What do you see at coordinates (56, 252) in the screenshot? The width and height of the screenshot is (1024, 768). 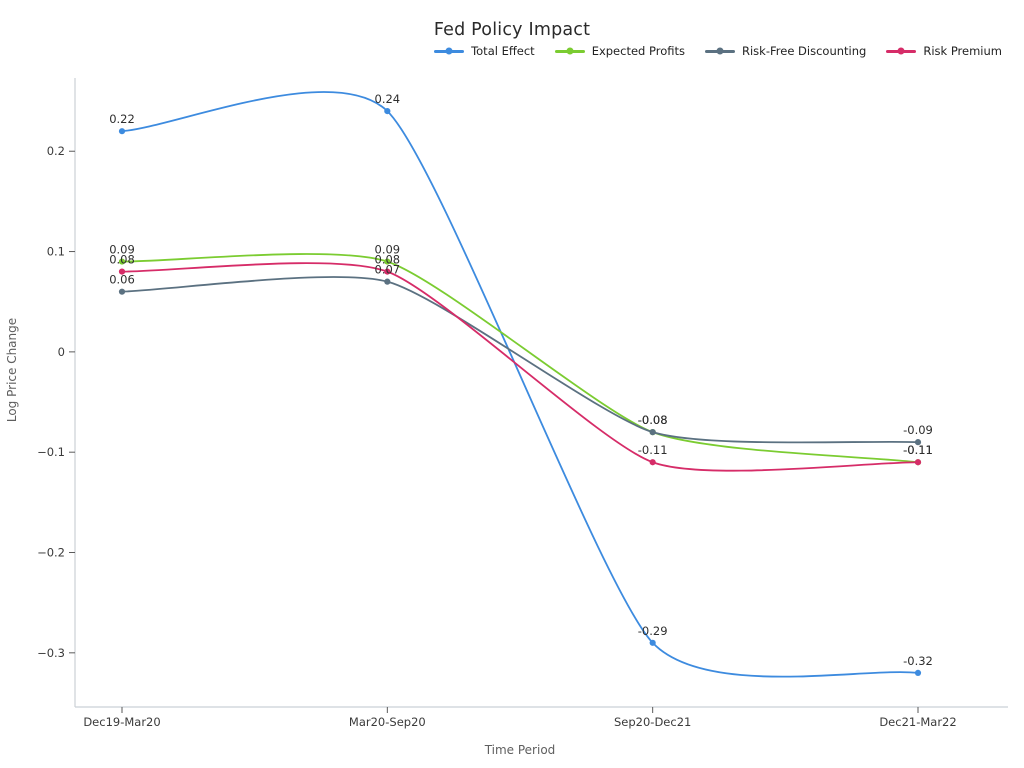 I see `y-tick-label: 0.1` at bounding box center [56, 252].